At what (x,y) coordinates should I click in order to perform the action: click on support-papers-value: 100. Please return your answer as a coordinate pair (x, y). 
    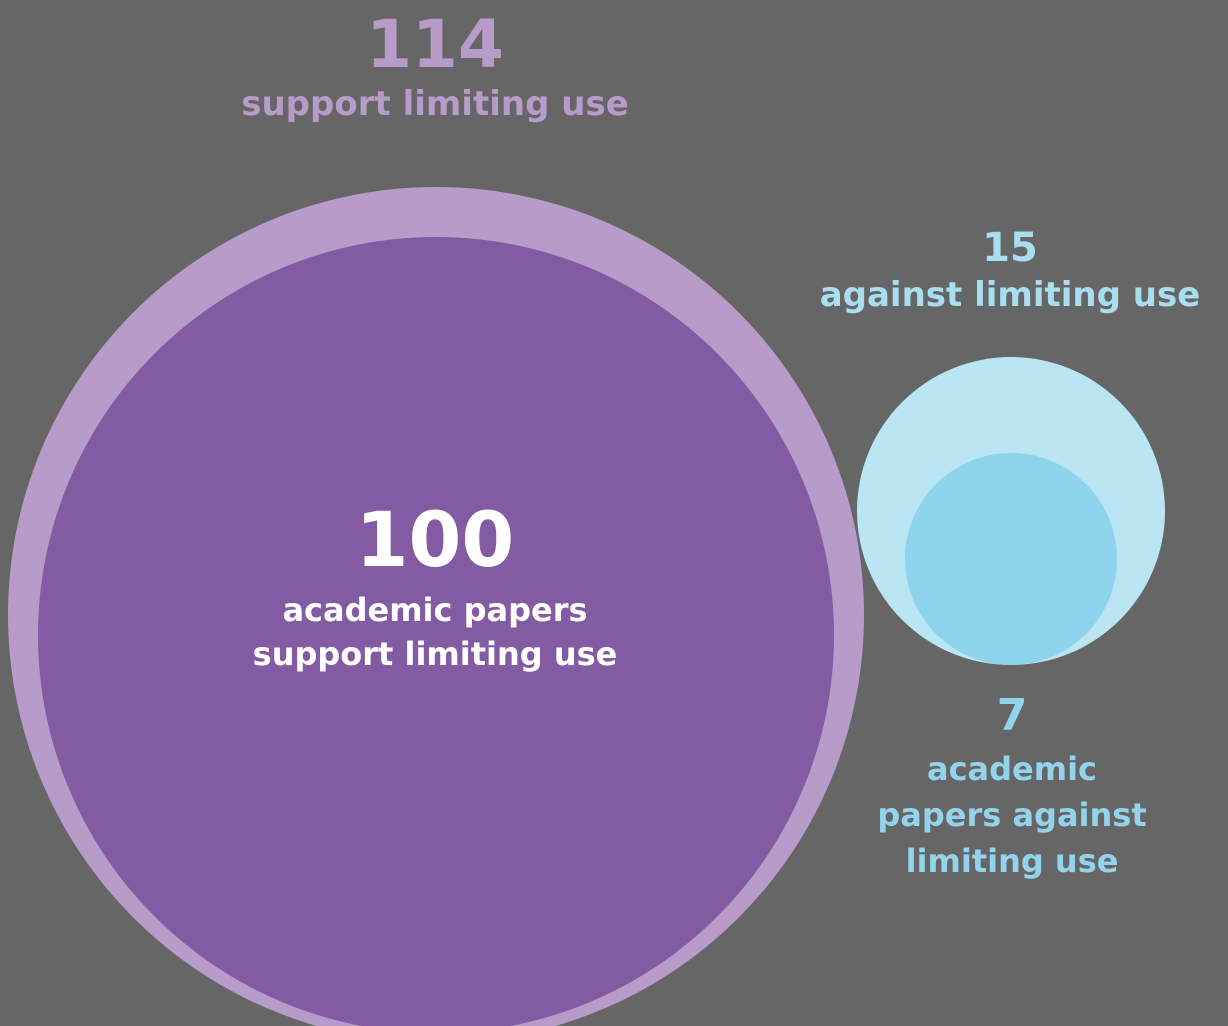
    Looking at the image, I should click on (435, 539).